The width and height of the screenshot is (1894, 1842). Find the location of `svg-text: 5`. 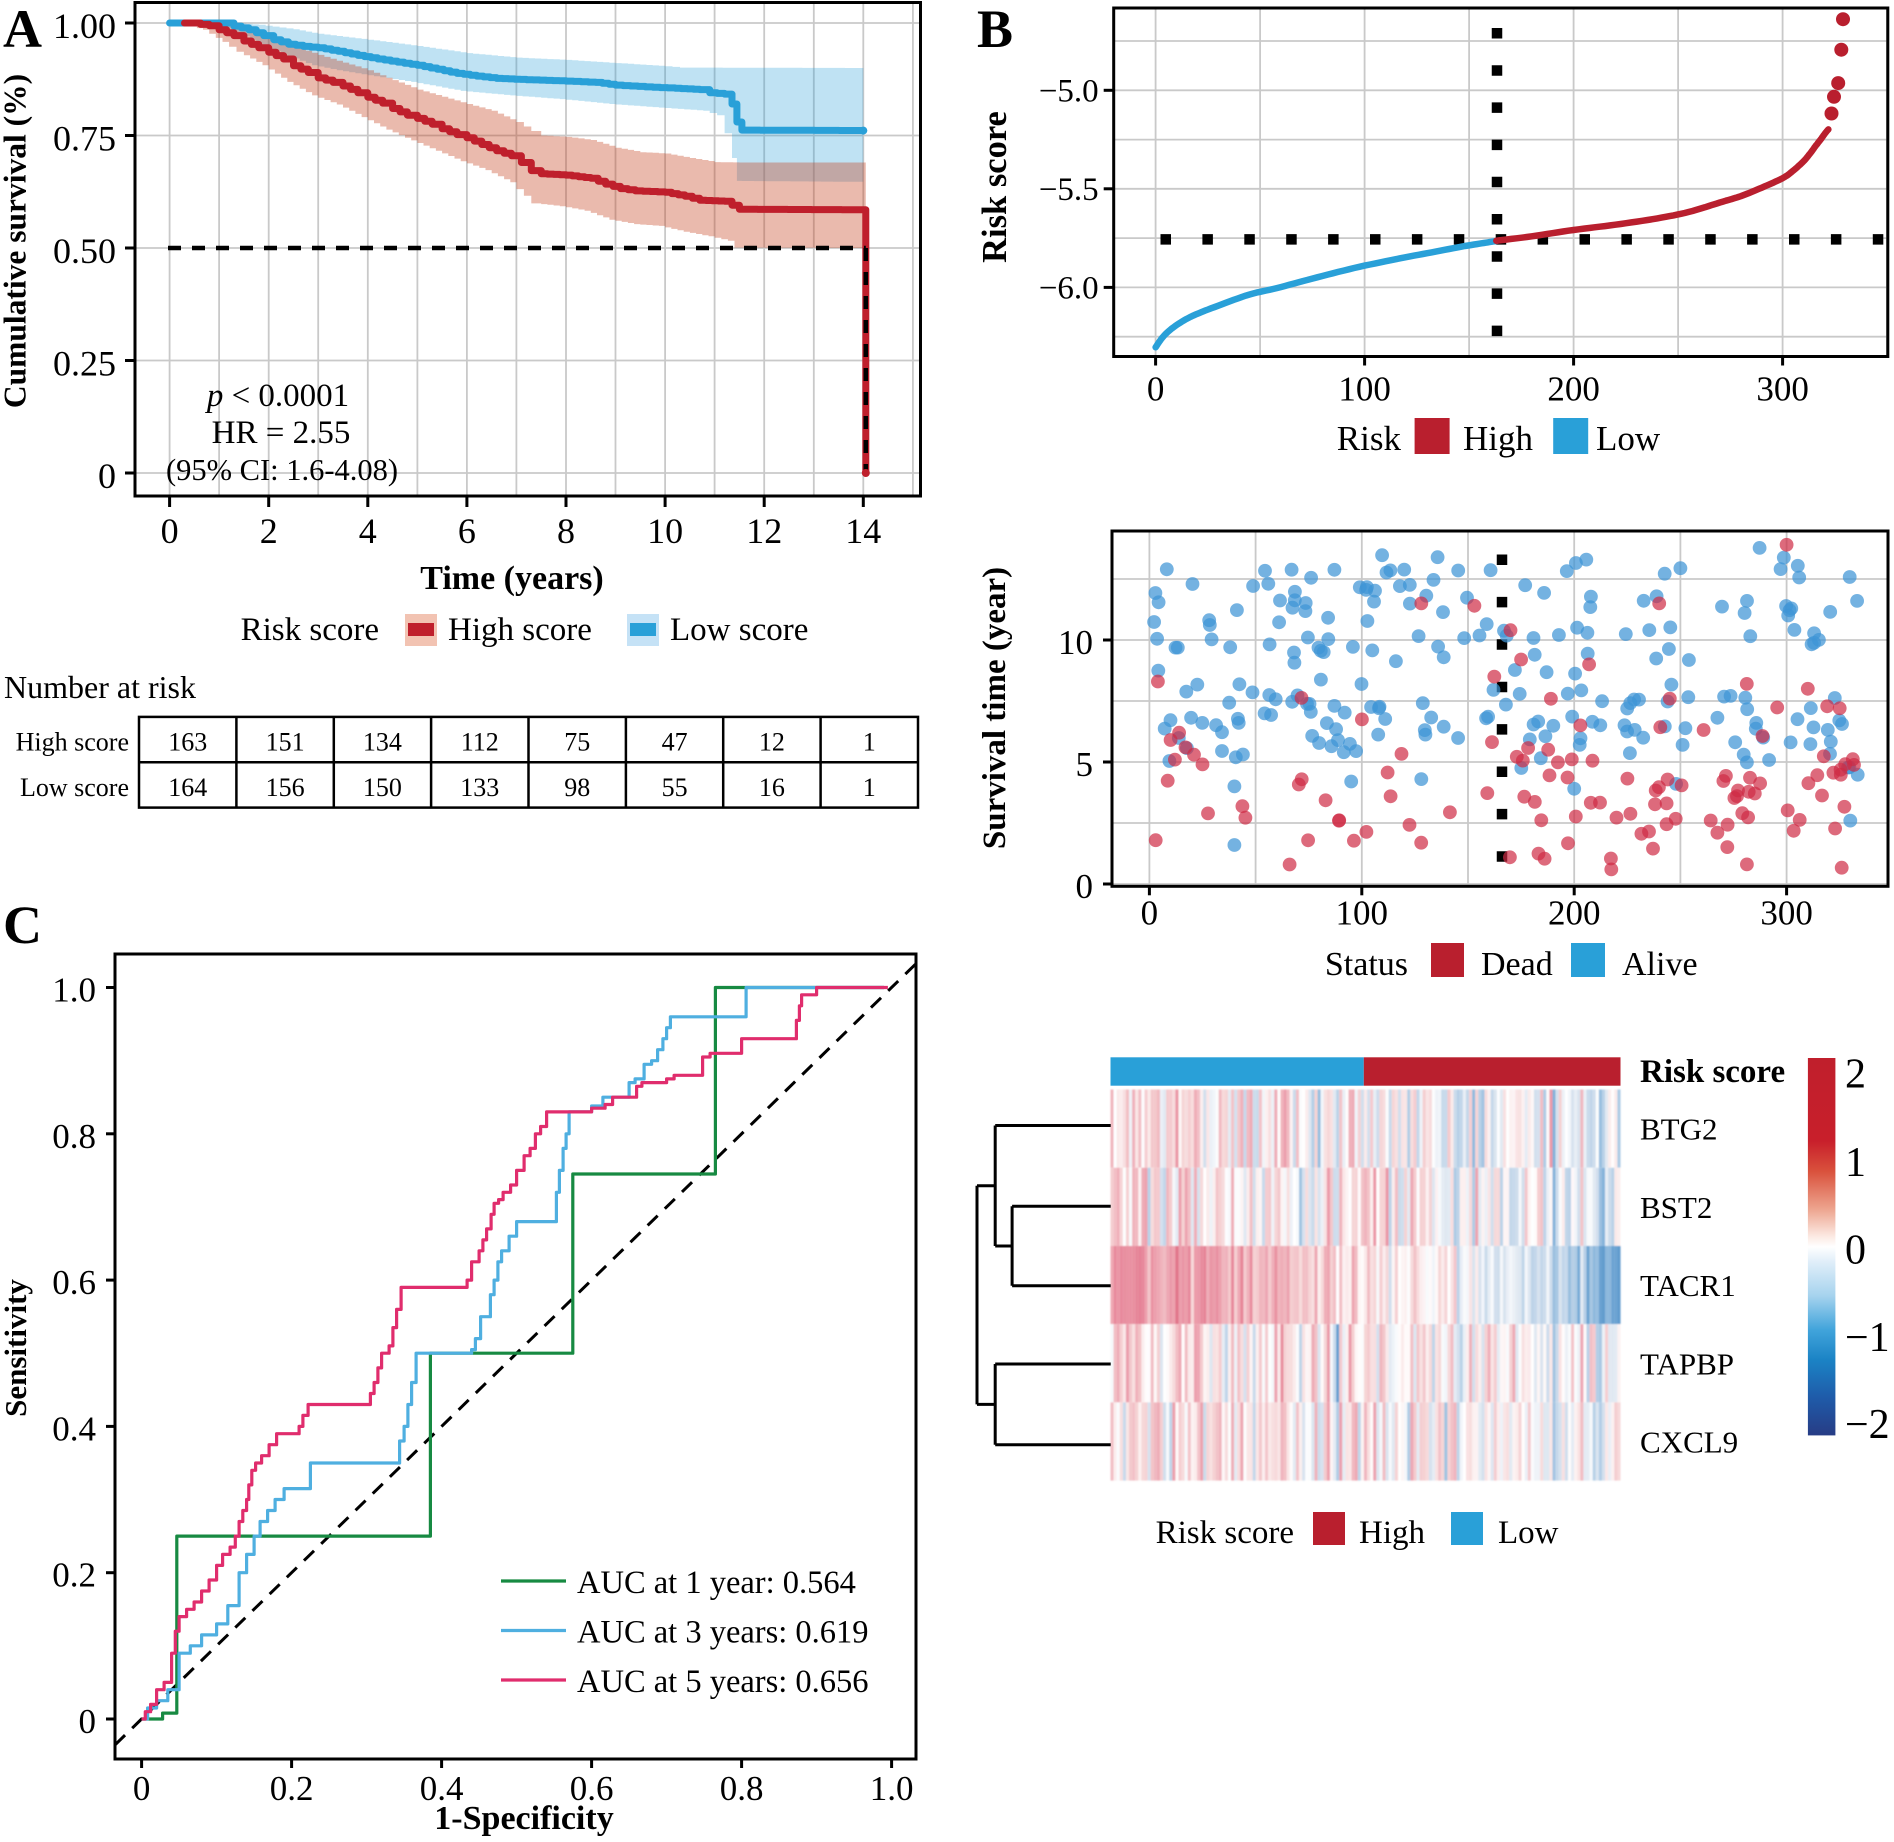

svg-text: 5 is located at coordinates (1085, 764).